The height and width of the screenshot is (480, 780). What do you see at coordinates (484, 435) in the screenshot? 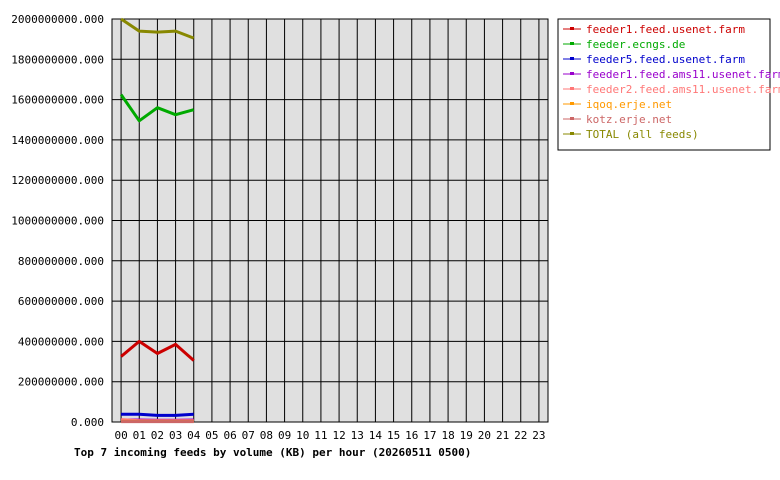
I see `x-tick-label: 20` at bounding box center [484, 435].